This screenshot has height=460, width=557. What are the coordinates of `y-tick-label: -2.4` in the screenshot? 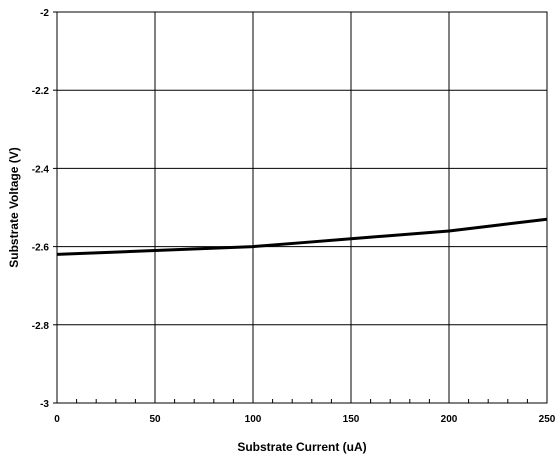 It's located at (41, 169).